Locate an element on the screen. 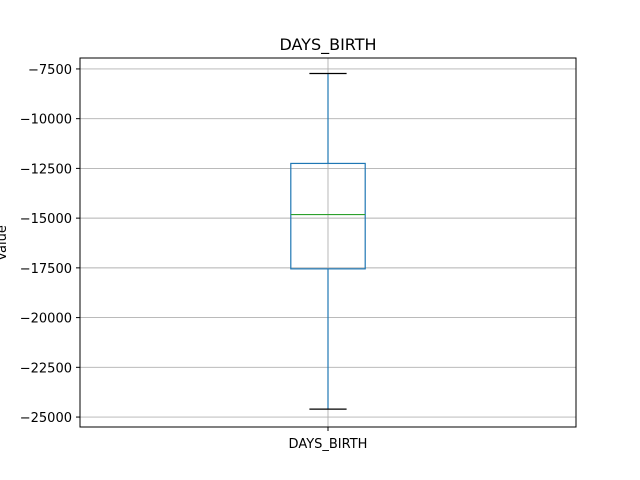  y-tick-label: −7500 is located at coordinates (50, 70).